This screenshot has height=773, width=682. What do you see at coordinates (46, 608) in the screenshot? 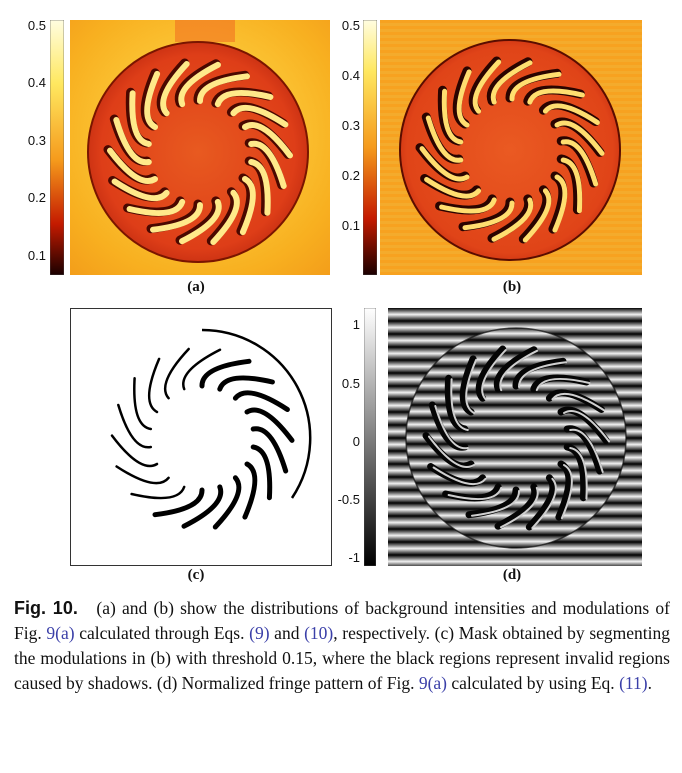
I see `figure-number: Fig. 10.` at bounding box center [46, 608].